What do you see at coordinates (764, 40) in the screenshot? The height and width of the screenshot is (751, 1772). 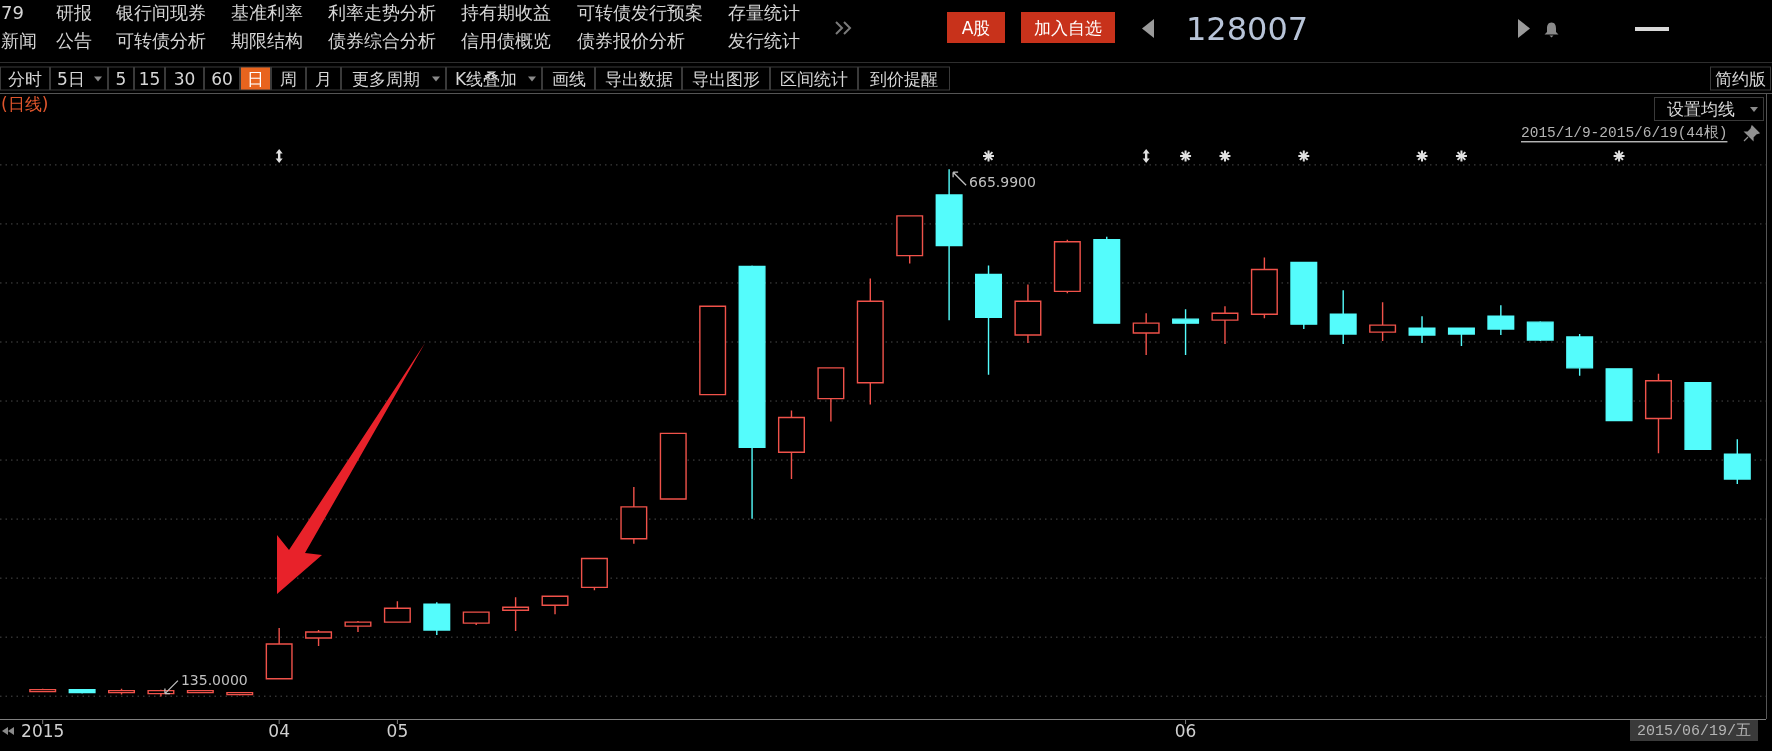 I see `text: 发行统计` at bounding box center [764, 40].